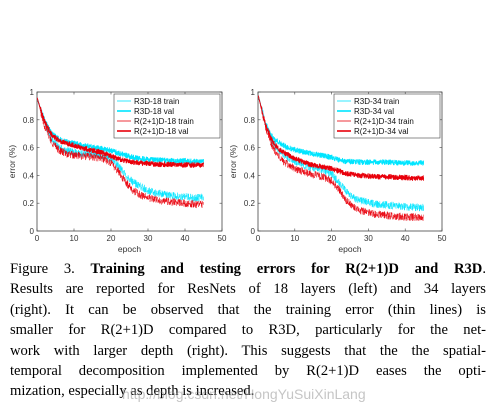  What do you see at coordinates (376, 101) in the screenshot?
I see `legend-entry: R3D-34 train` at bounding box center [376, 101].